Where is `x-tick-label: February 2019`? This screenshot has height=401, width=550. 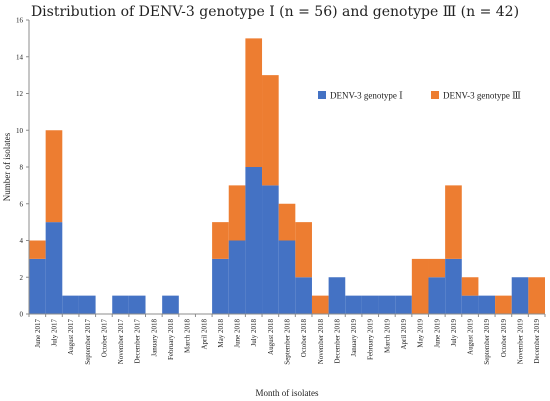
x-tick-label: February 2019 is located at coordinates (371, 340).